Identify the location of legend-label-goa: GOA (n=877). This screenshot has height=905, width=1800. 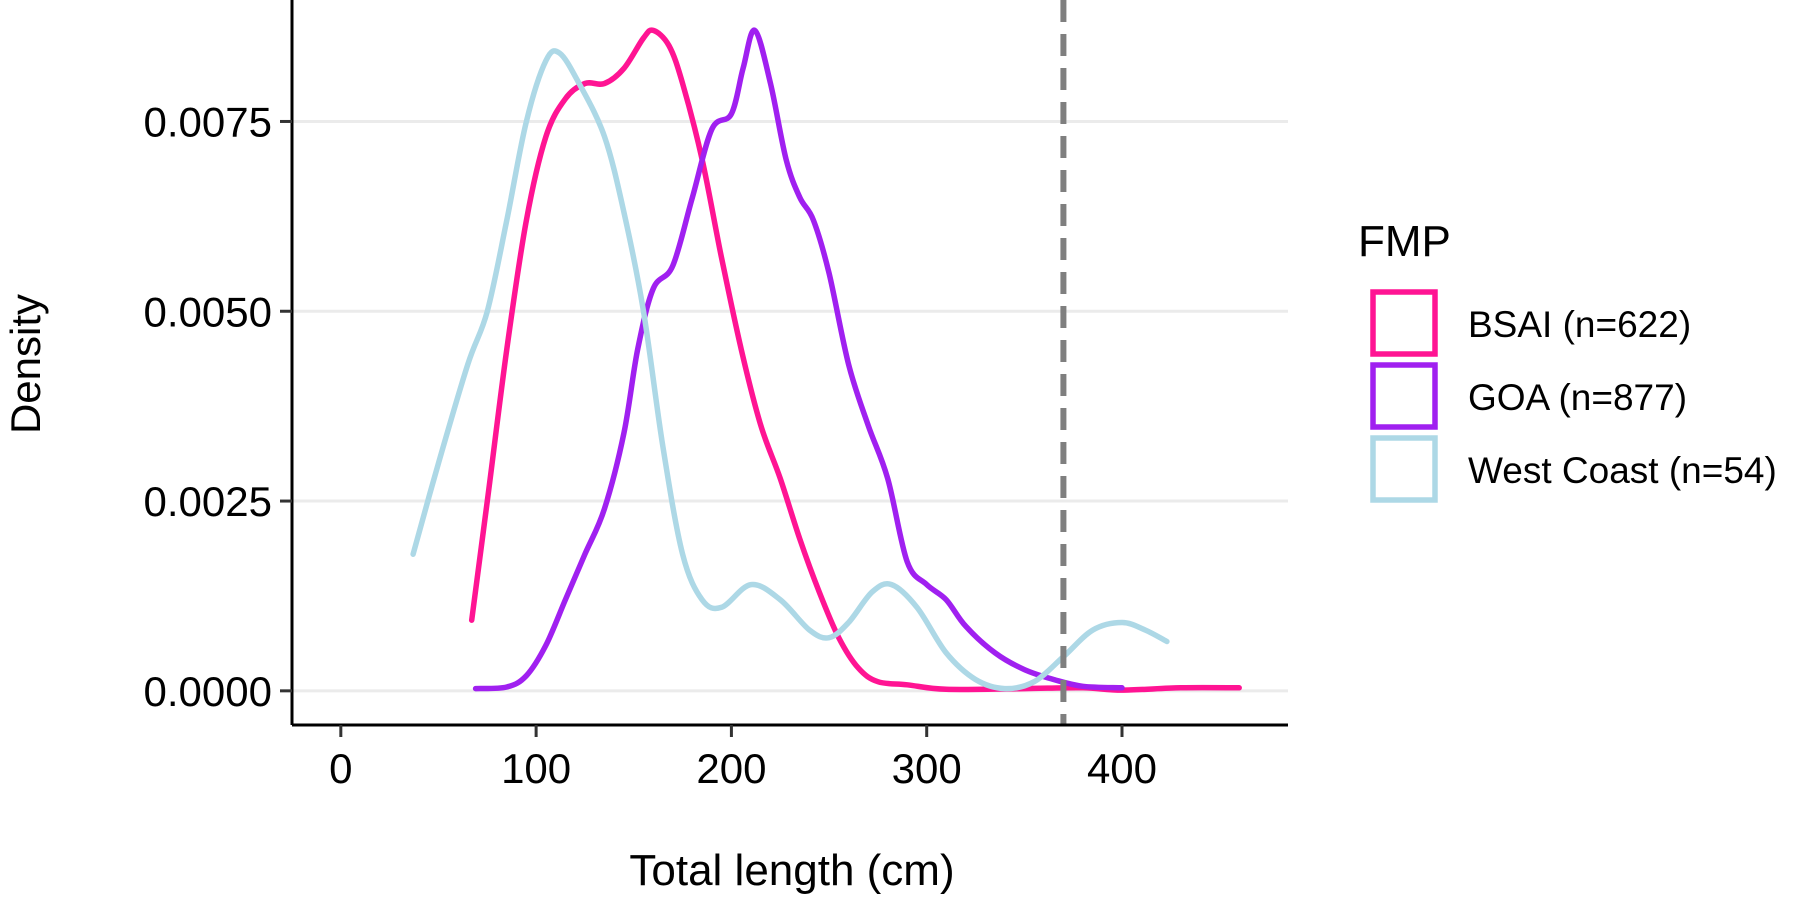
(1577, 397).